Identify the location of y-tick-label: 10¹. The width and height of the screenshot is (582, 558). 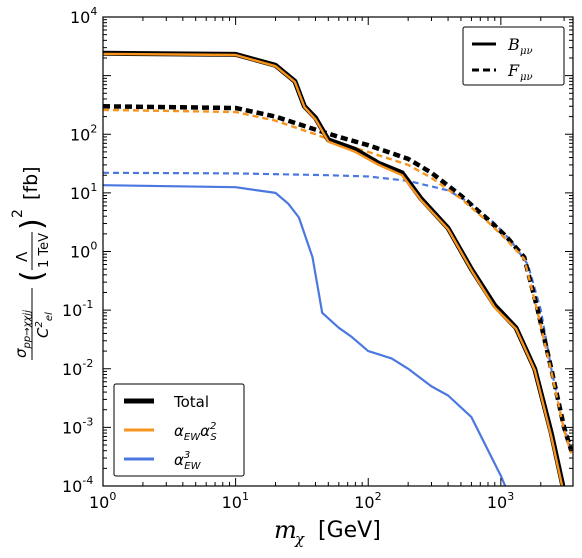
(83, 192).